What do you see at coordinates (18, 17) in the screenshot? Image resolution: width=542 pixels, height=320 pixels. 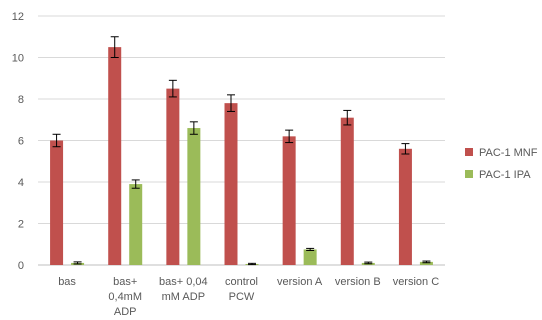 I see `y-tick-label: 12` at bounding box center [18, 17].